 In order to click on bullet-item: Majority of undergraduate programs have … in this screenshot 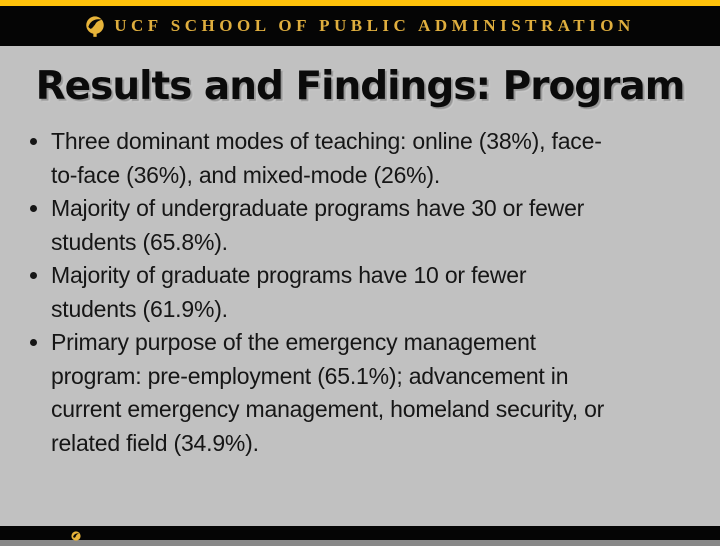, I will do `click(363, 225)`.